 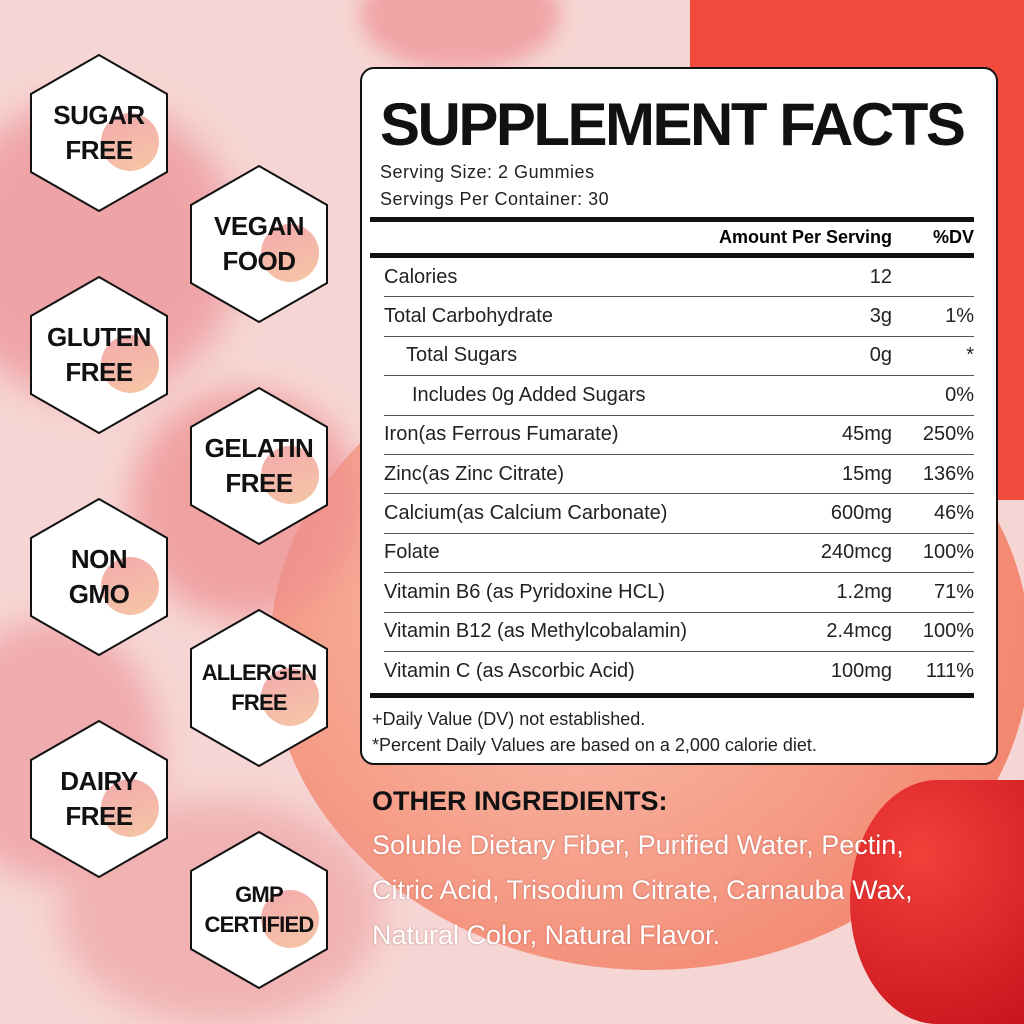 I want to click on amount-header: Amount Per Serving, so click(x=805, y=237).